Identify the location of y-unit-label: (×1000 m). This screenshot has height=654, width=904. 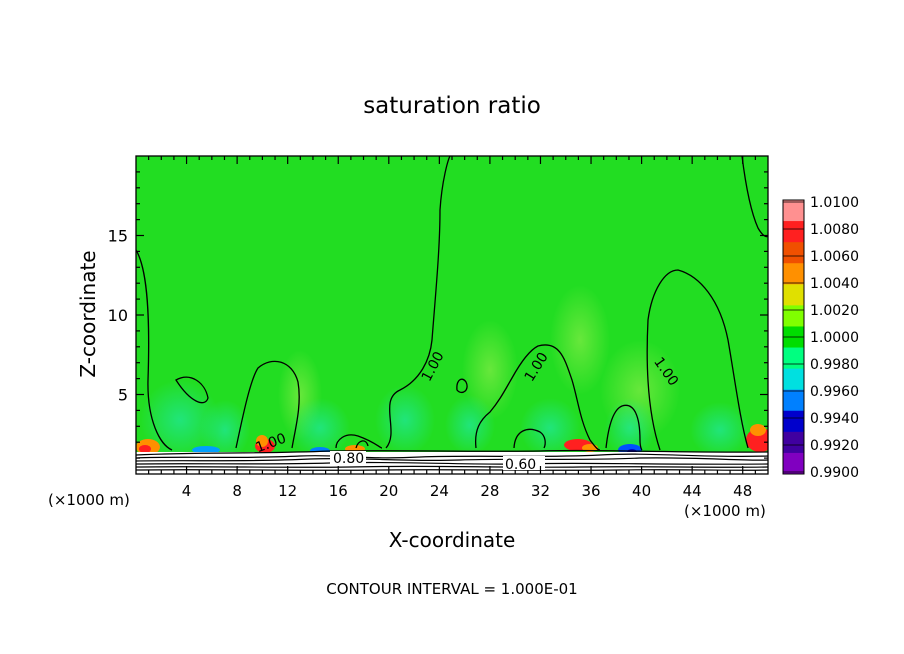
(89, 500).